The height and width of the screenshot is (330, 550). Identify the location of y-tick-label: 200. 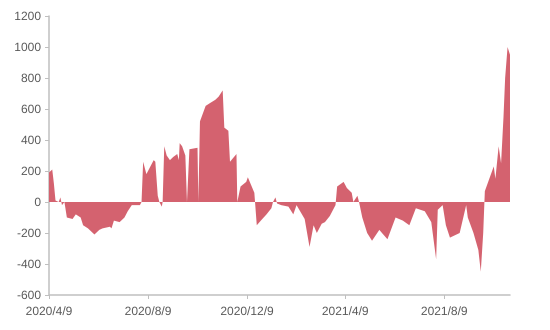
(31, 171).